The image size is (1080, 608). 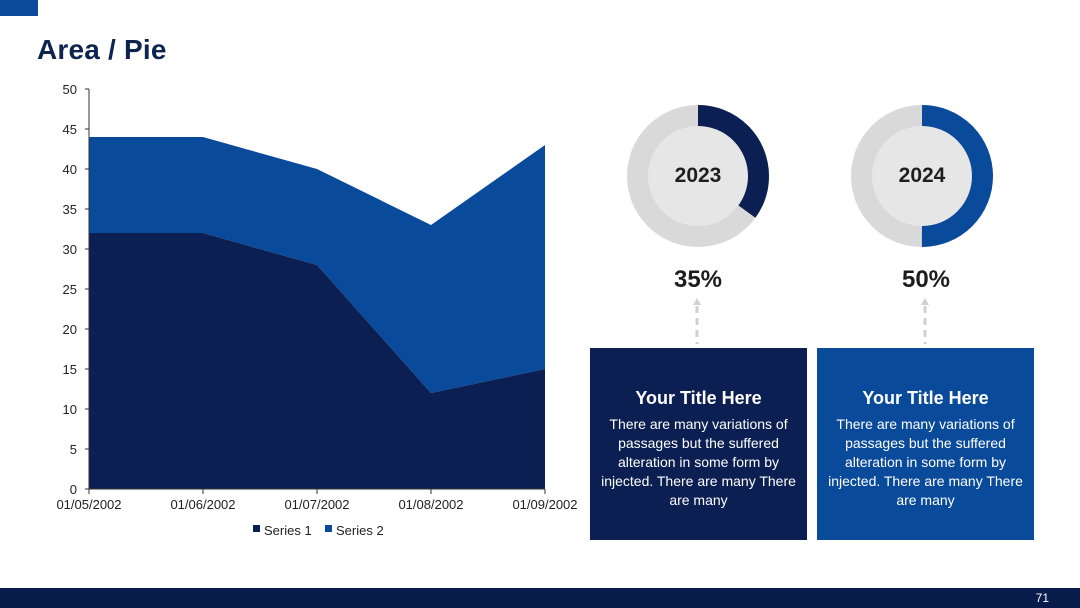 What do you see at coordinates (70, 209) in the screenshot?
I see `y-tick-label: 35` at bounding box center [70, 209].